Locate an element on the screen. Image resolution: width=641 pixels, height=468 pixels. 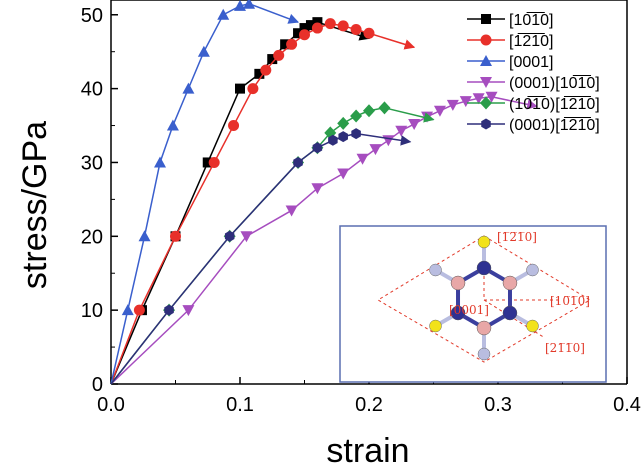
legend-entry: [10̅1̅0] is located at coordinates (531, 20).